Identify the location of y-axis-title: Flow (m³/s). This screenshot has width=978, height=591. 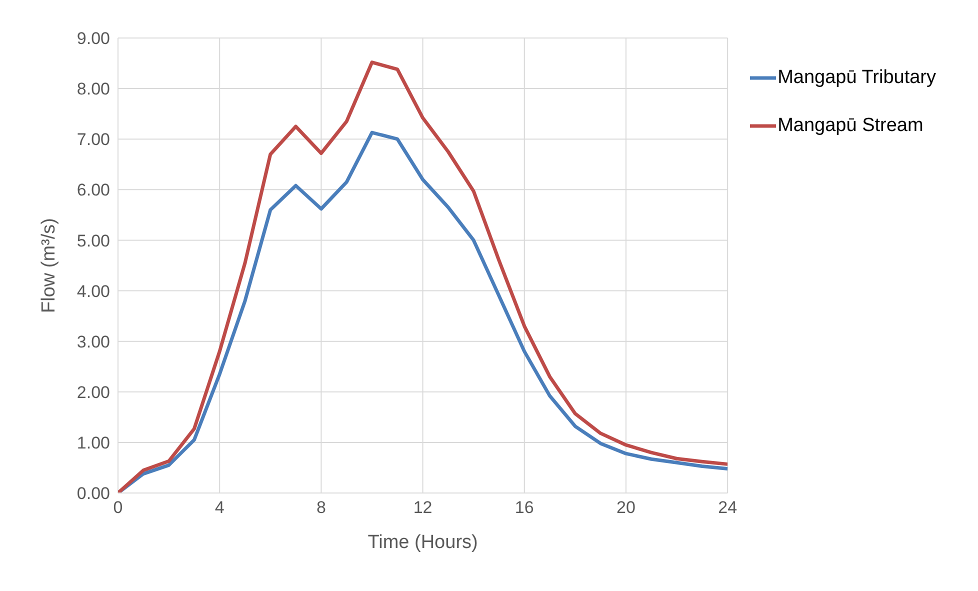
(49, 265).